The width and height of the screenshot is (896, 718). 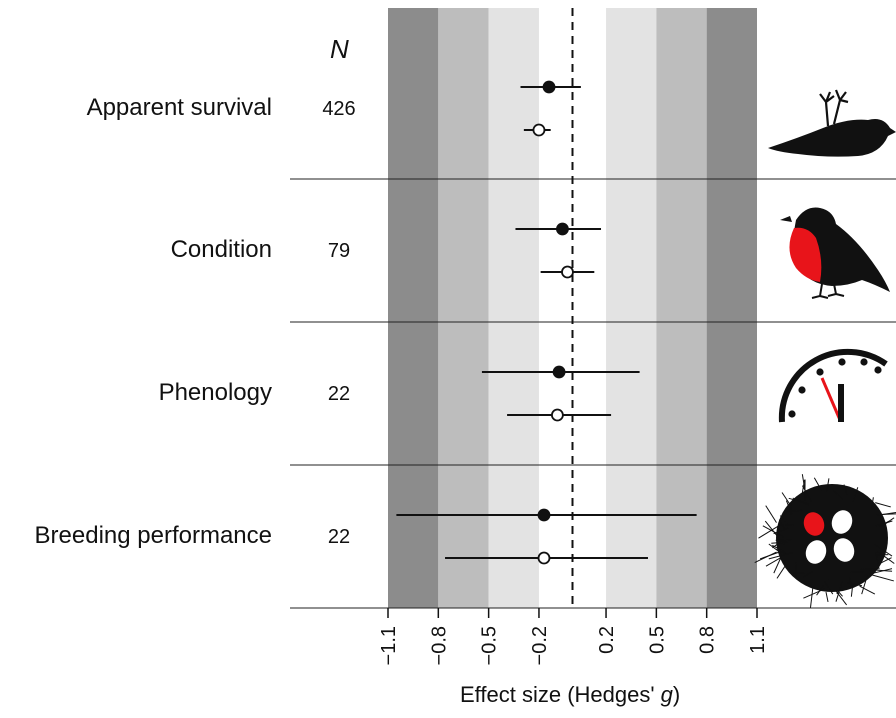 What do you see at coordinates (657, 640) in the screenshot?
I see `x-tick-label-5: 0.5` at bounding box center [657, 640].